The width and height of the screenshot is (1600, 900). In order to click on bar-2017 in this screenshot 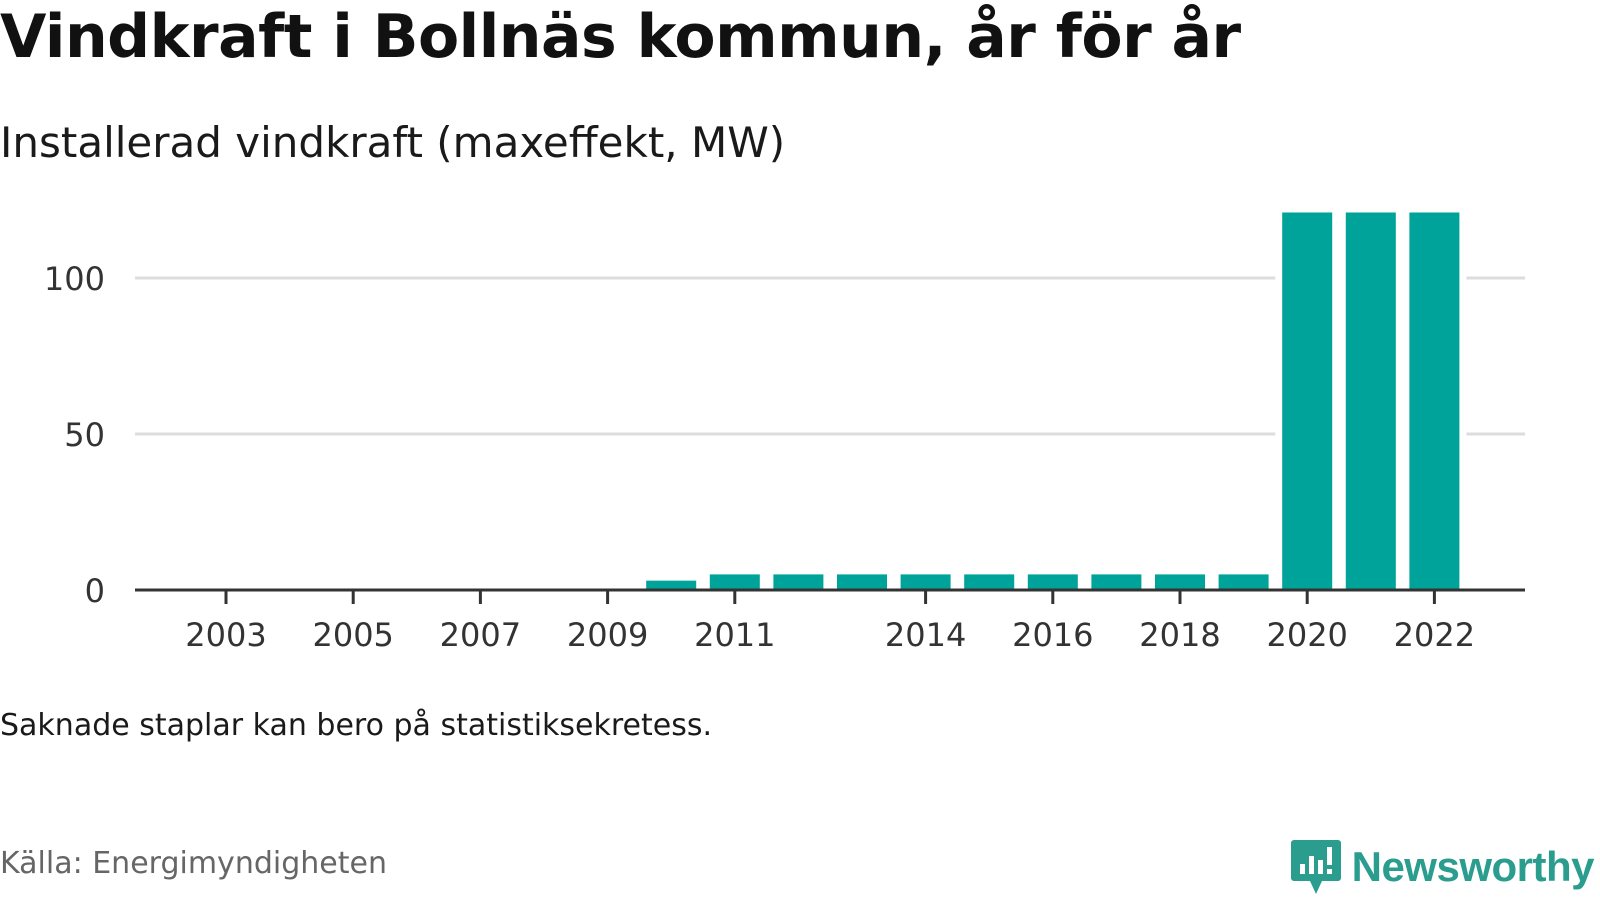, I will do `click(1116, 582)`.